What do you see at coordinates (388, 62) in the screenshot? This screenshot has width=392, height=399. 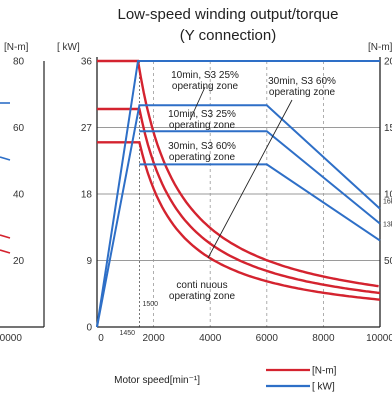 I see `y-tick-nm-3: 200` at bounding box center [388, 62].